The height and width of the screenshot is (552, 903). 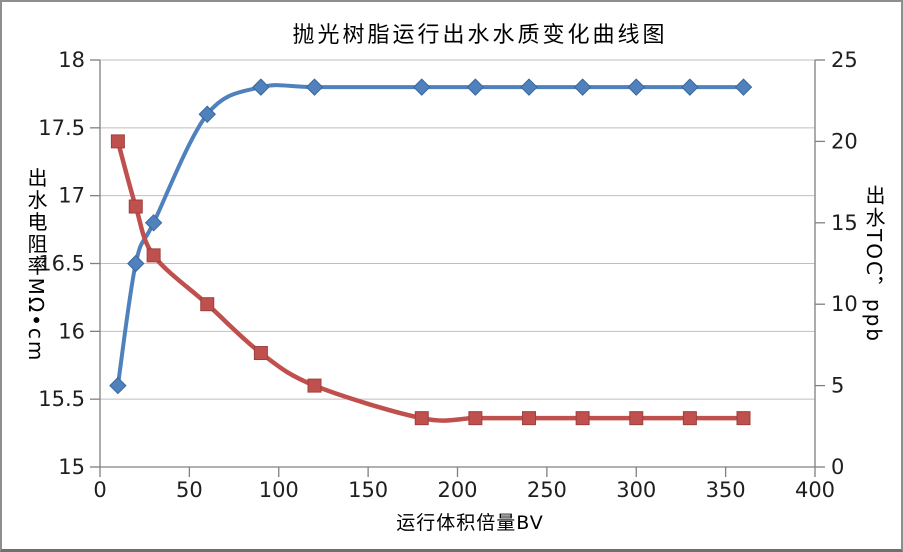 What do you see at coordinates (71, 196) in the screenshot?
I see `y-left-tick-label: 17` at bounding box center [71, 196].